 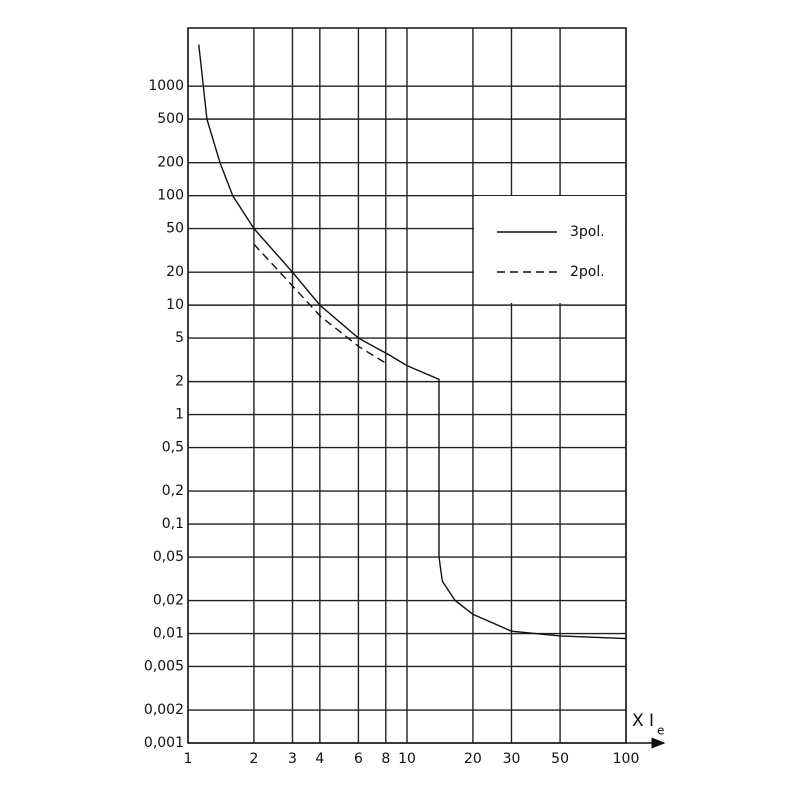 I want to click on y-tick-label: 1000, so click(x=166, y=86).